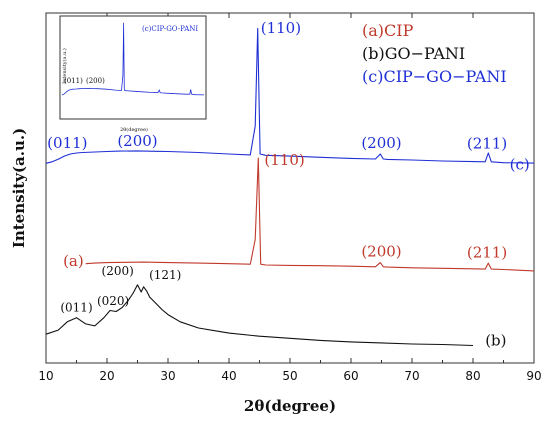 This screenshot has height=423, width=550. What do you see at coordinates (165, 275) in the screenshot?
I see `peak-label: (121)` at bounding box center [165, 275].